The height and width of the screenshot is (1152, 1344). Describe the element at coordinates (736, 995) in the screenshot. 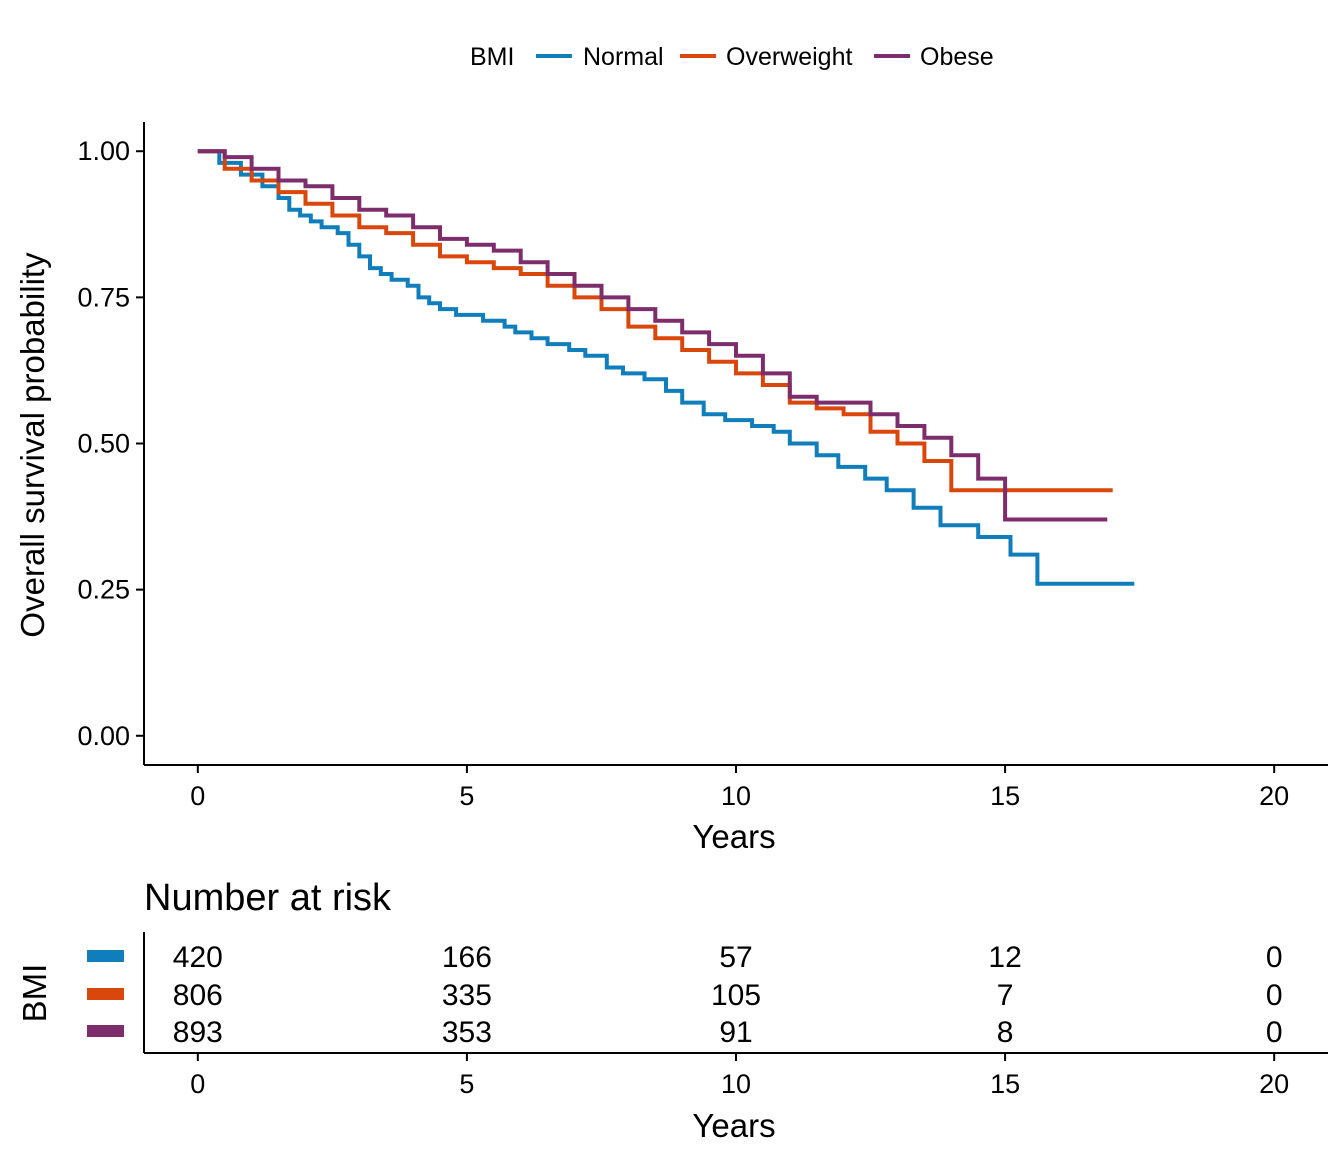

I see `risk-count: 105` at that location.